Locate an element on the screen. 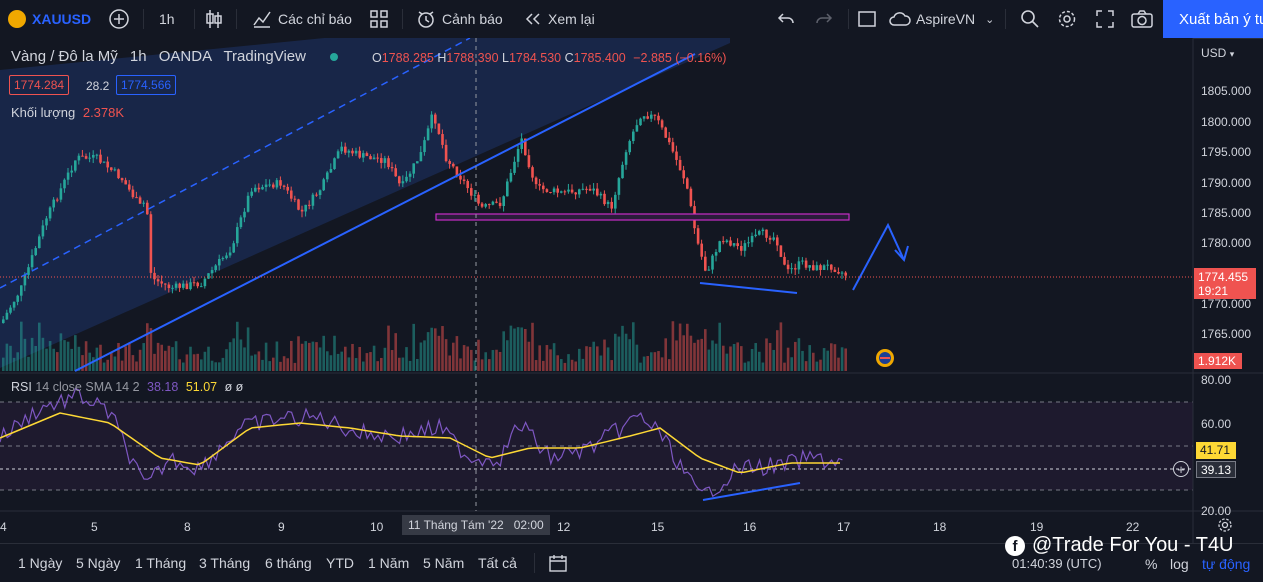 Image resolution: width=1263 pixels, height=582 pixels. alert-button: Cảnh báo is located at coordinates (459, 19).